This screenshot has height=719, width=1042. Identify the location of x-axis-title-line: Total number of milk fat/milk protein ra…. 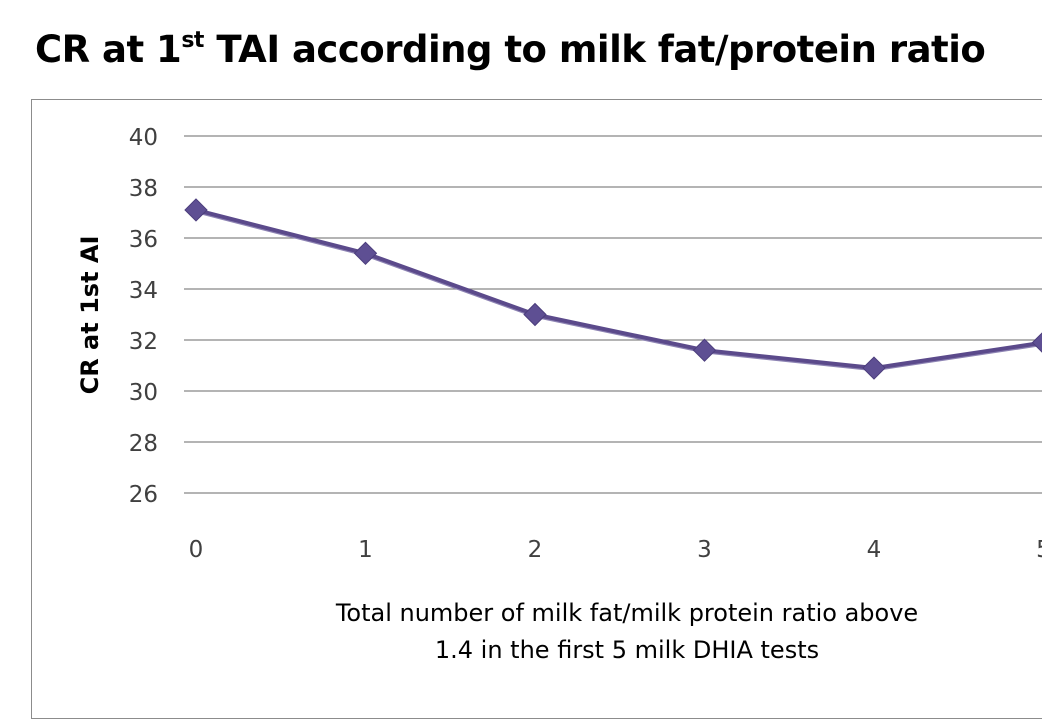
(626, 613).